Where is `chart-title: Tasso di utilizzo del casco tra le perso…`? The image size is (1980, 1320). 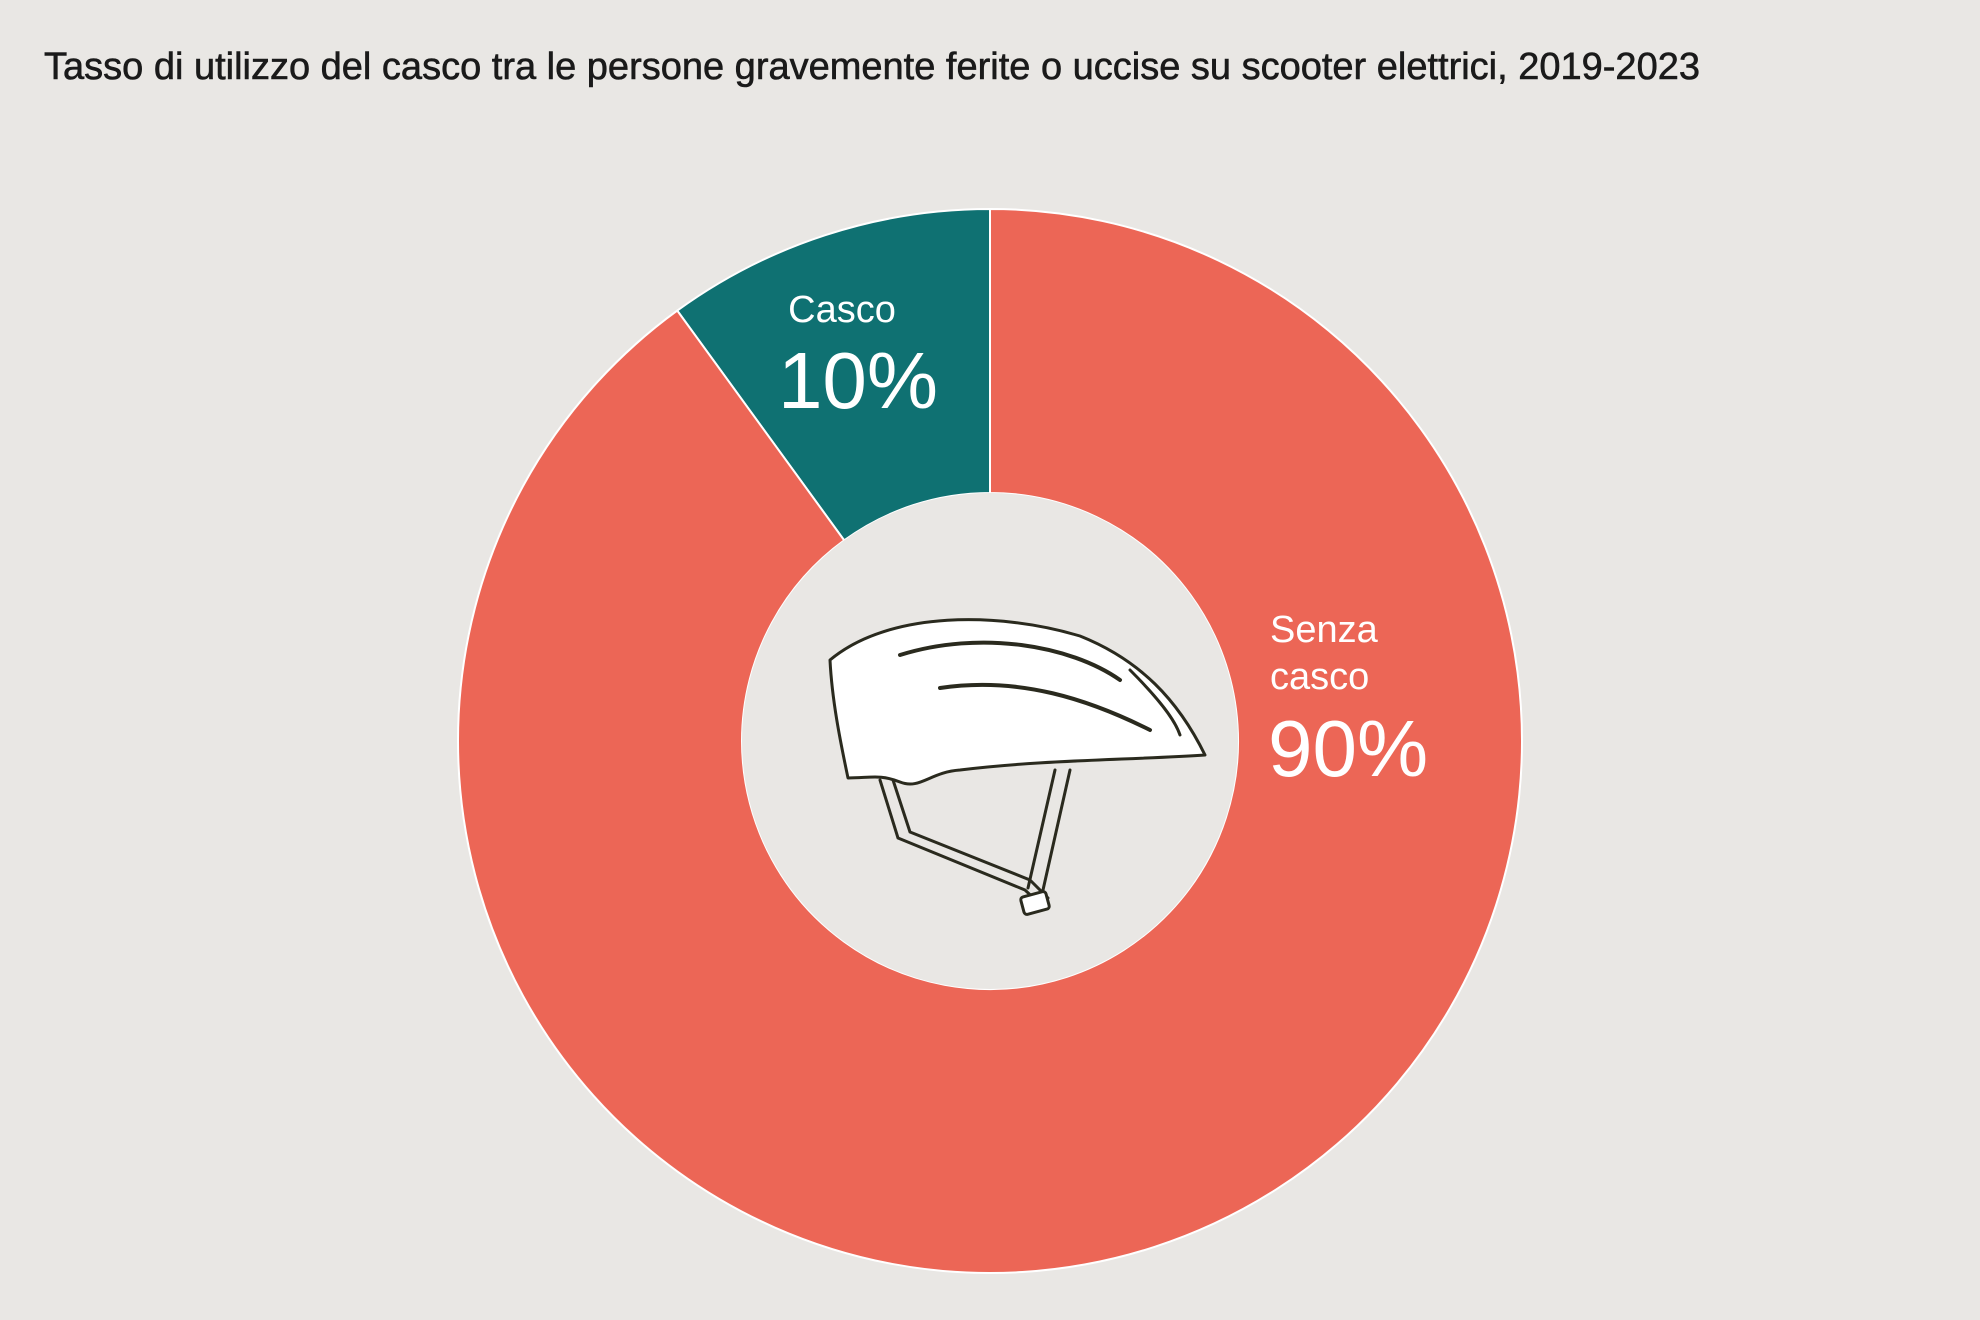
chart-title: Tasso di utilizzo del casco tra le perso… is located at coordinates (872, 67).